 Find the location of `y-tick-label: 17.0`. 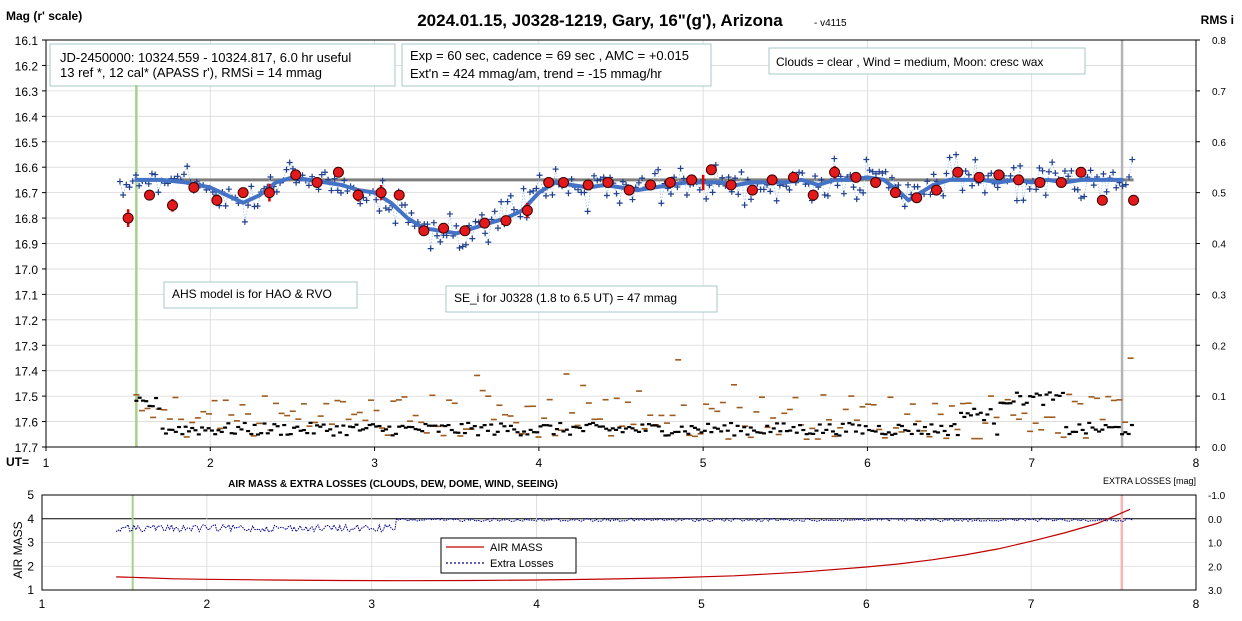

y-tick-label: 17.0 is located at coordinates (27, 270).